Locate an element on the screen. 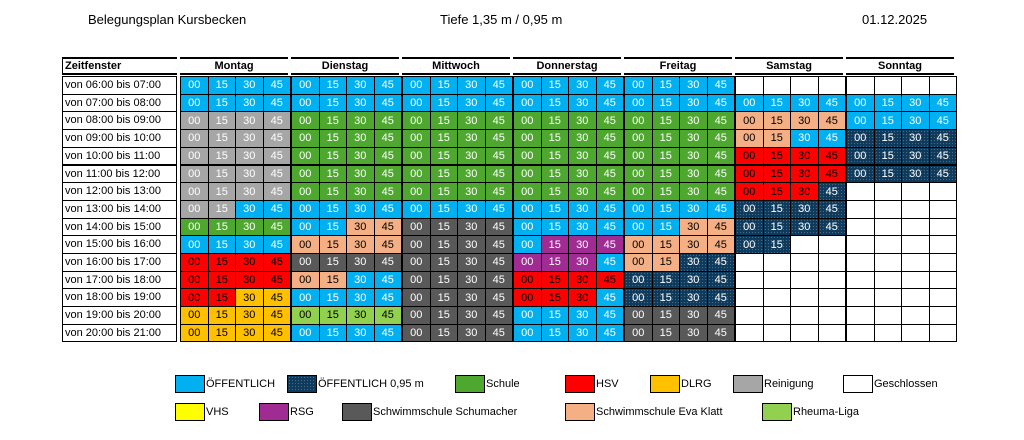 The image size is (1024, 440). day-header: Samstag is located at coordinates (789, 66).